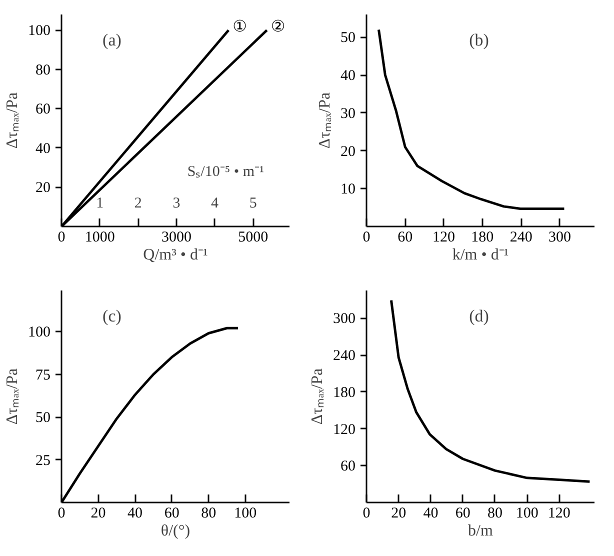 This screenshot has width=614, height=556. I want to click on y-tick-label: 120, so click(344, 430).